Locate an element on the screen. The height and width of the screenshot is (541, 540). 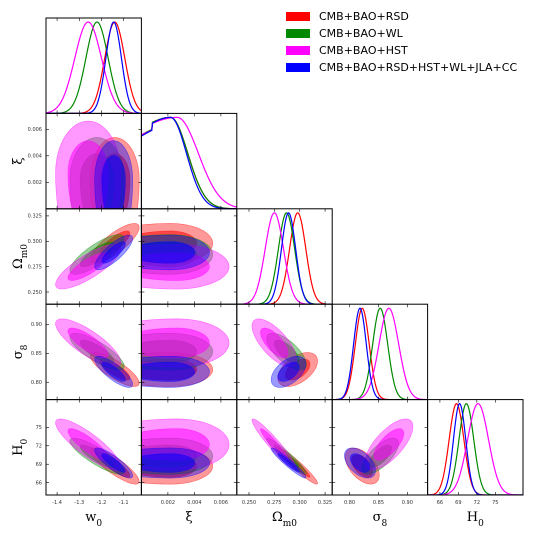
y-tick-label: 72 is located at coordinates (39, 447).